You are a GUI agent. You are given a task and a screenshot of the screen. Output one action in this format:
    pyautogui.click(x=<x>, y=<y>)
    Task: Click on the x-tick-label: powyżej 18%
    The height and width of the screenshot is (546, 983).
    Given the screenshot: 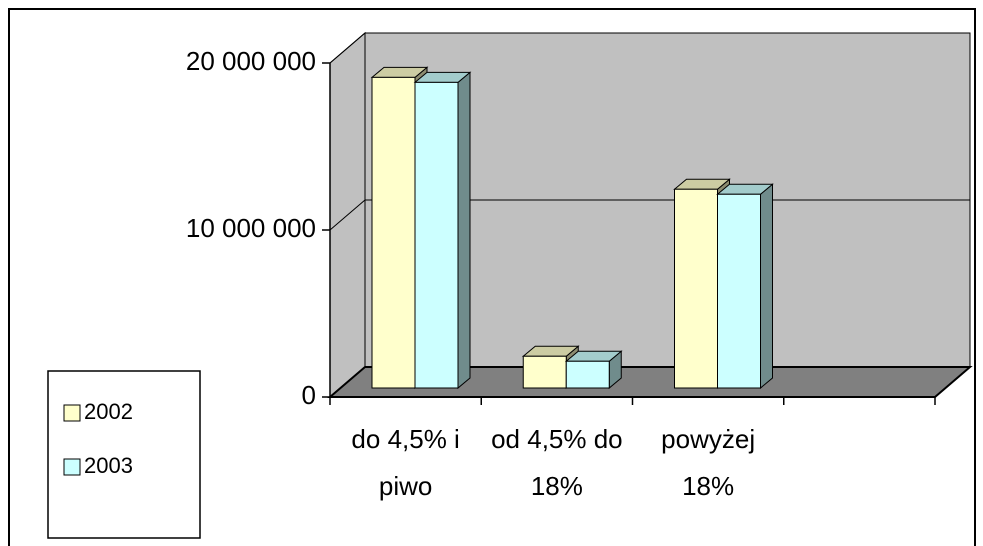 What is the action you would take?
    pyautogui.click(x=708, y=462)
    